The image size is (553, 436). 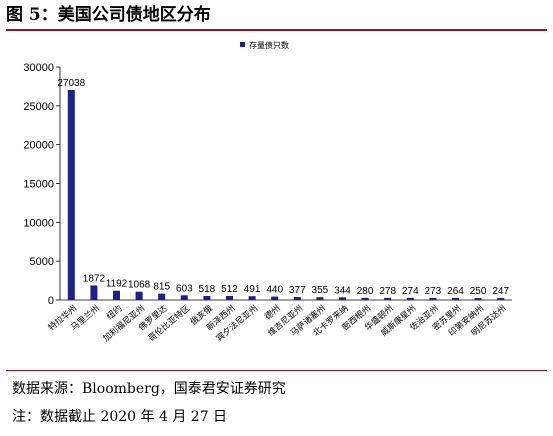 What do you see at coordinates (252, 289) in the screenshot?
I see `bar-value-label: 491` at bounding box center [252, 289].